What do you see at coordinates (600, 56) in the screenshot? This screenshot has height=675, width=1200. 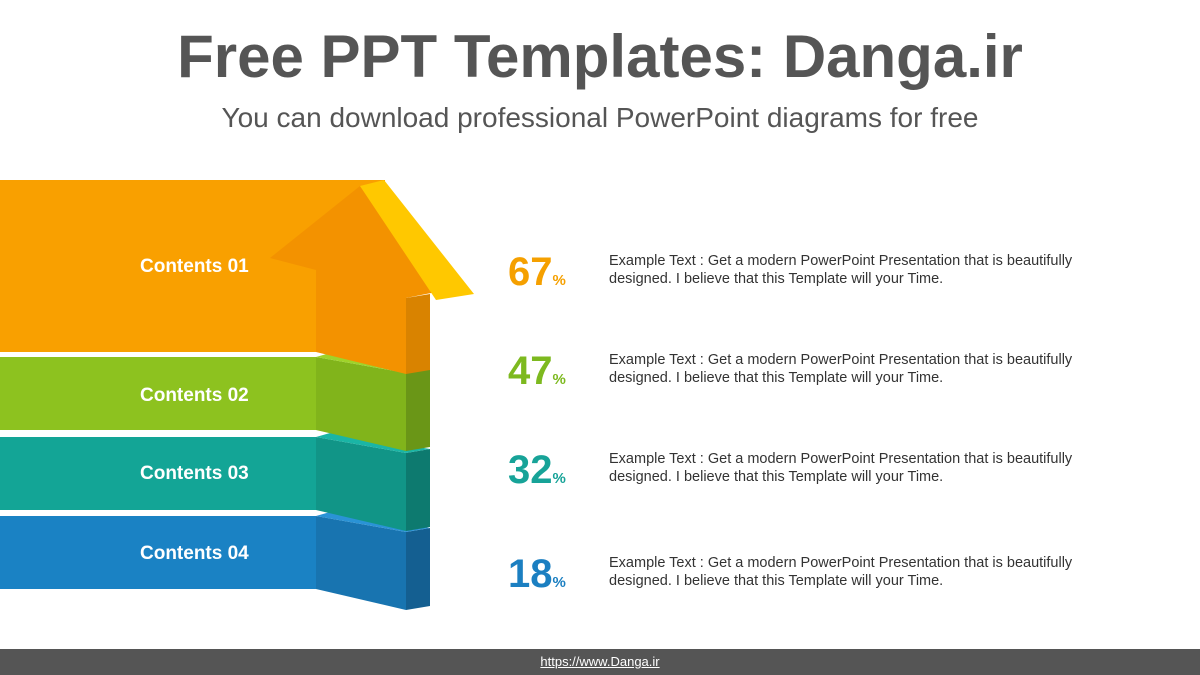 I see `title: Free PPT Templates: Danga.ir` at bounding box center [600, 56].